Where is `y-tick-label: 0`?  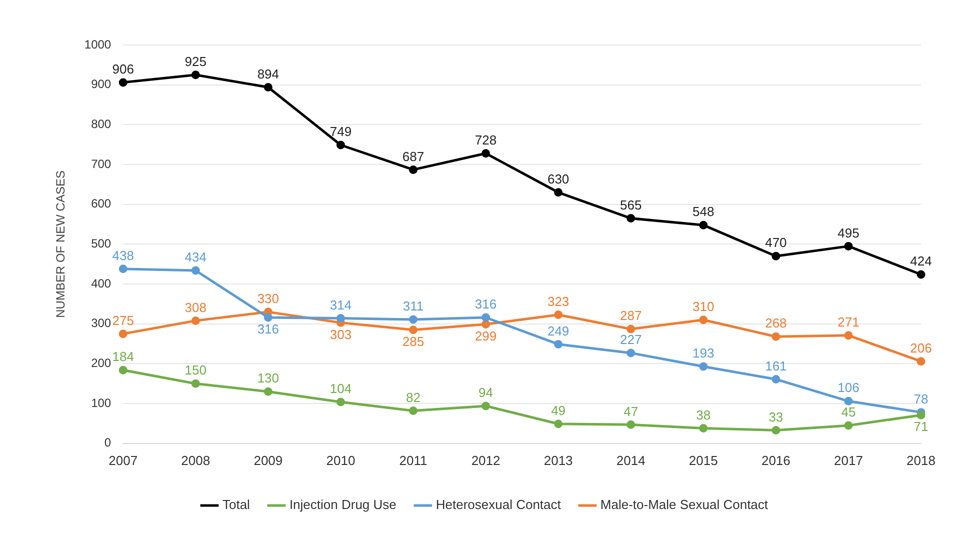 y-tick-label: 0 is located at coordinates (108, 443).